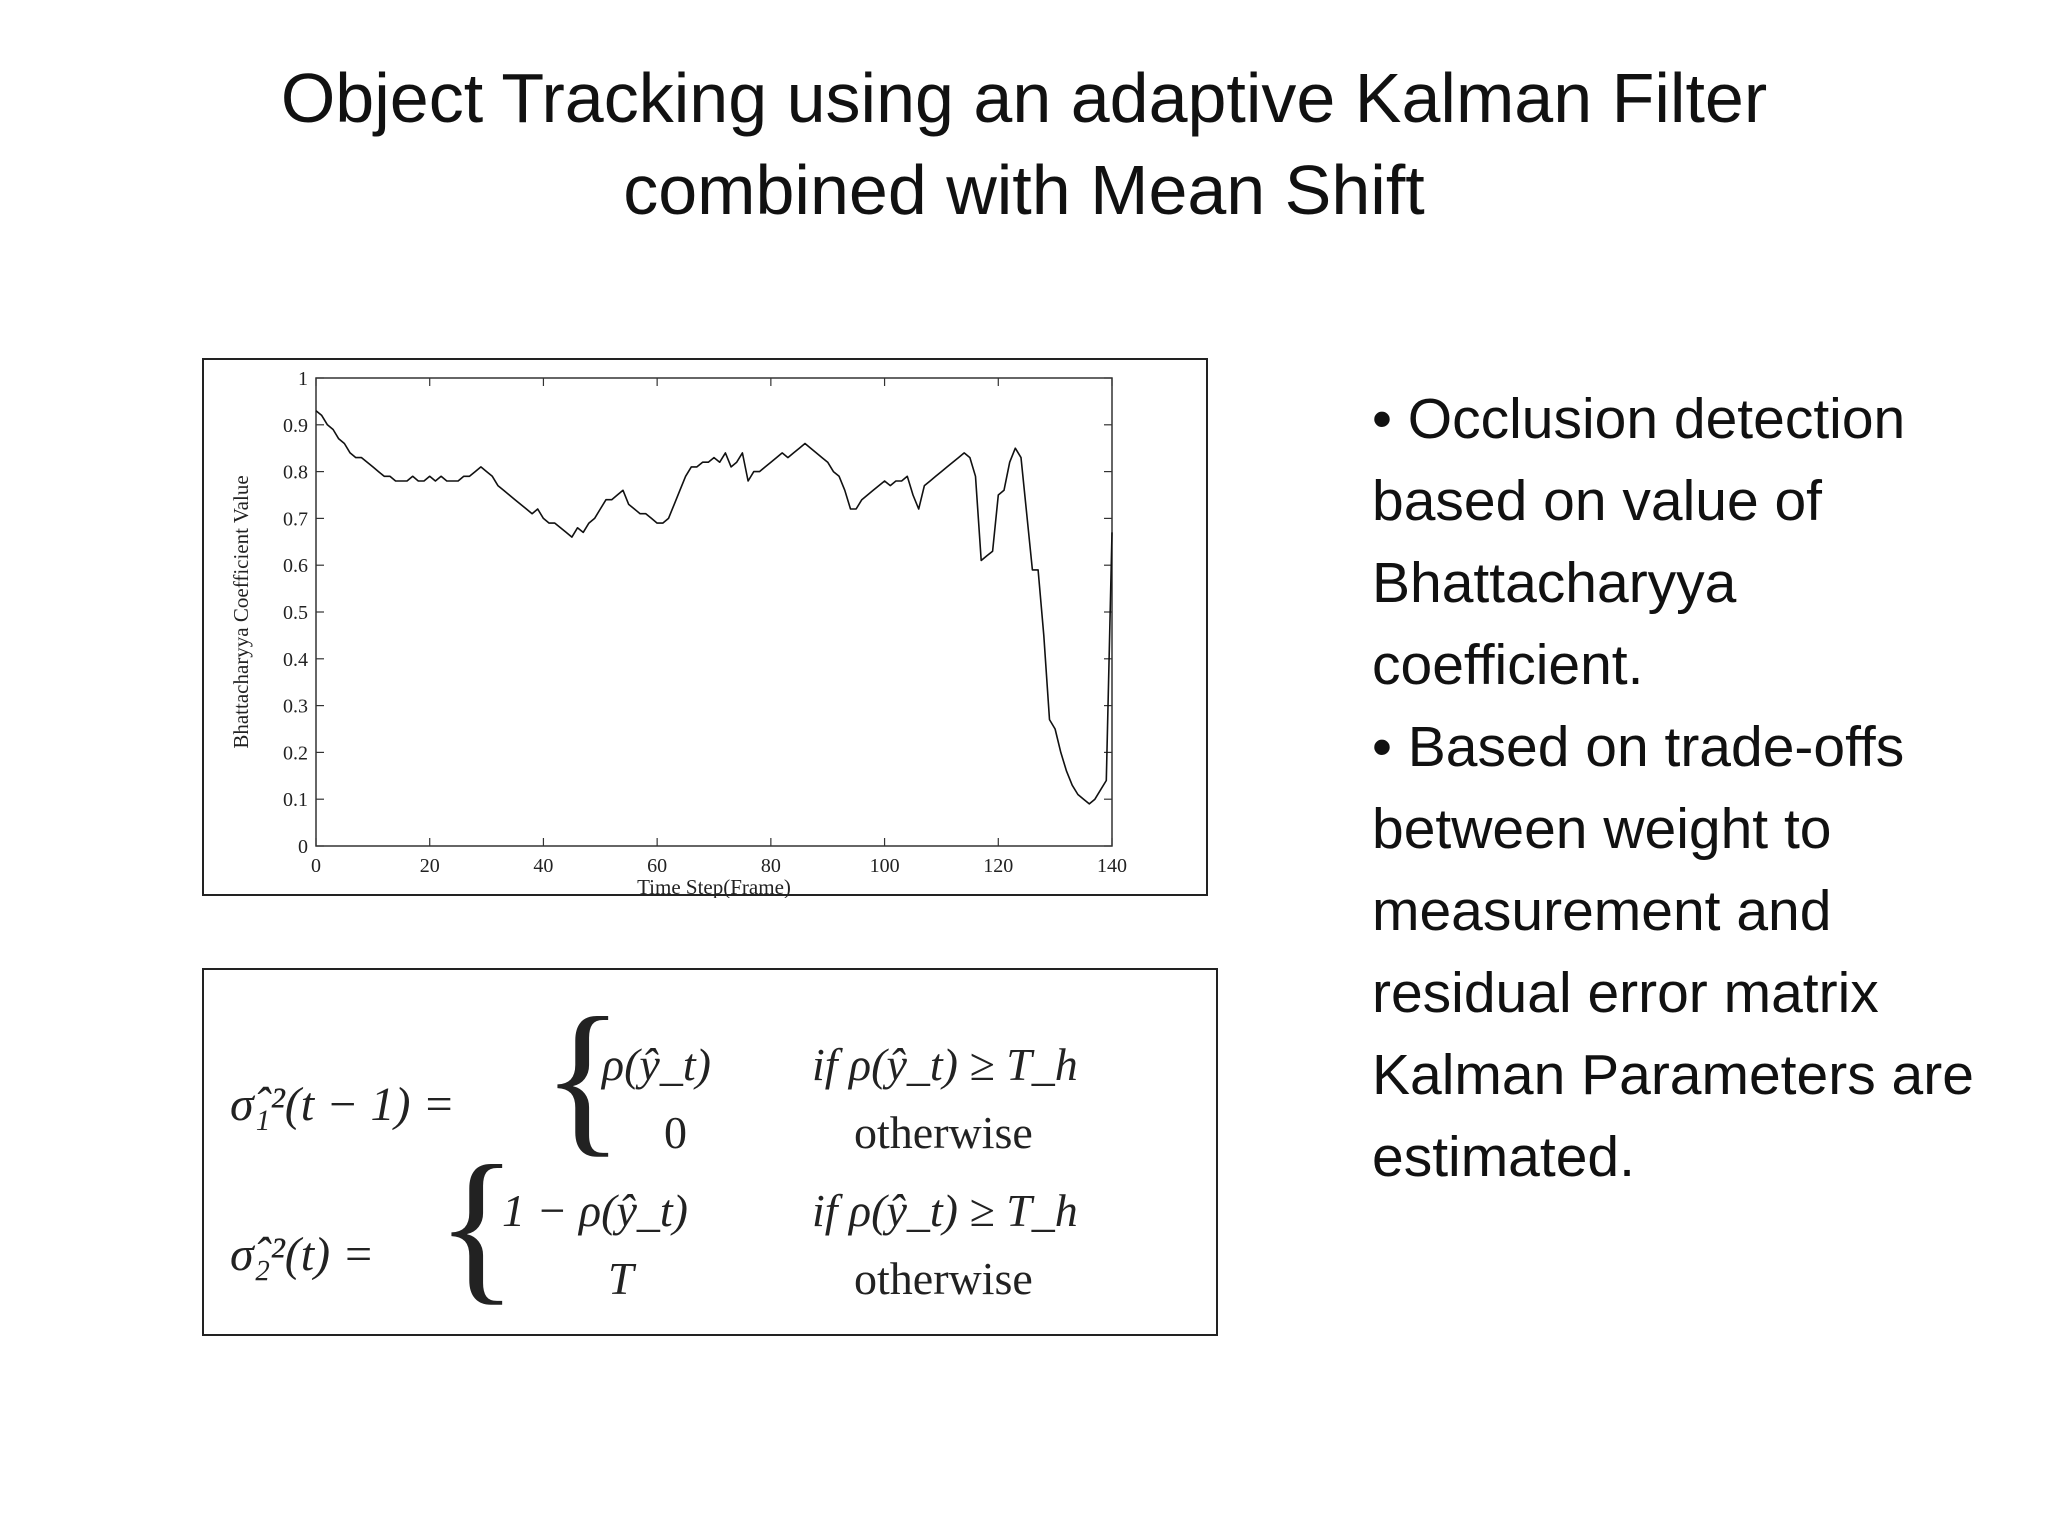  I want to click on eq1-case2-value: 0, so click(675, 1132).